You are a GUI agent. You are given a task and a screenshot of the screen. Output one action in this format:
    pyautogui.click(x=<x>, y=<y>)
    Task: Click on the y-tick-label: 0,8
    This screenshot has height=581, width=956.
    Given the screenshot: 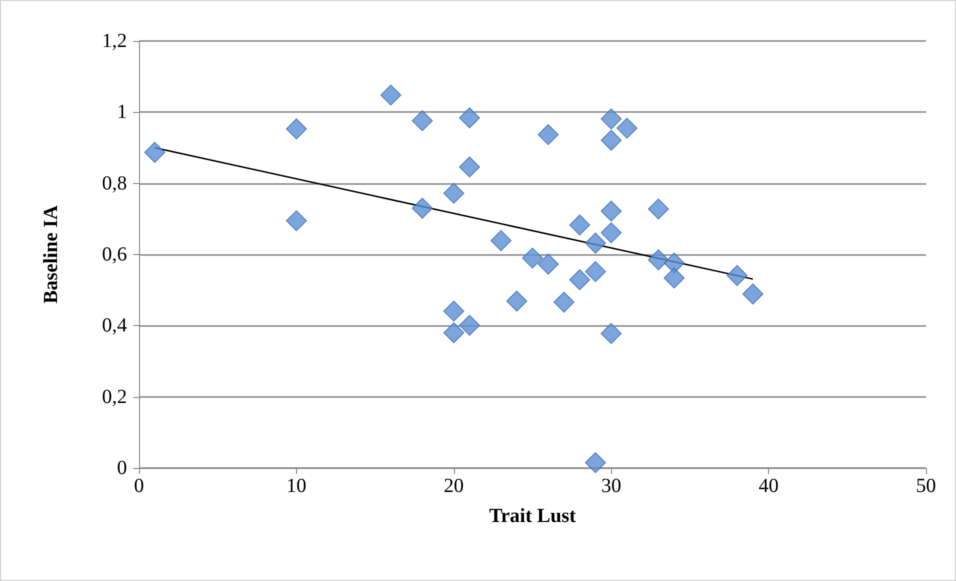 What is the action you would take?
    pyautogui.click(x=114, y=183)
    